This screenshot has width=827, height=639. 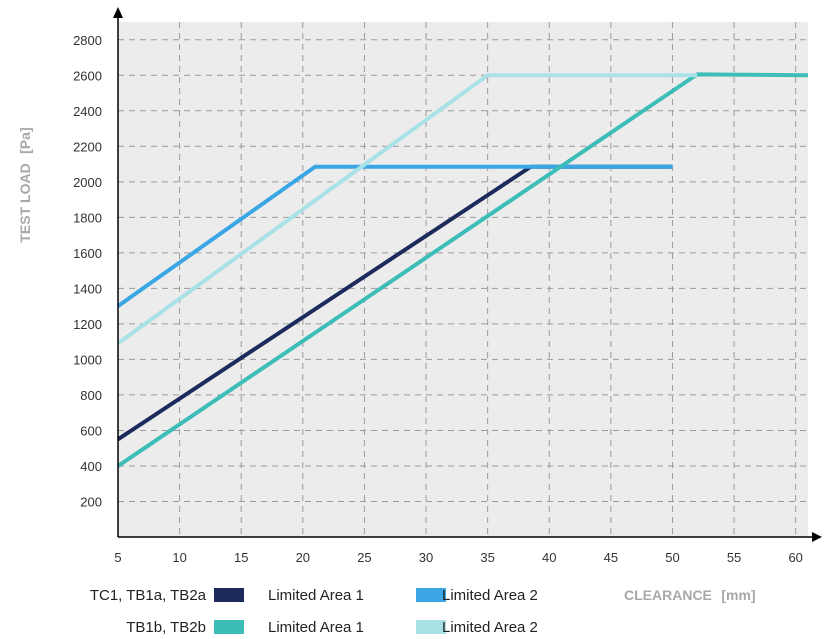 I want to click on x-tick-label: 15, so click(x=241, y=557).